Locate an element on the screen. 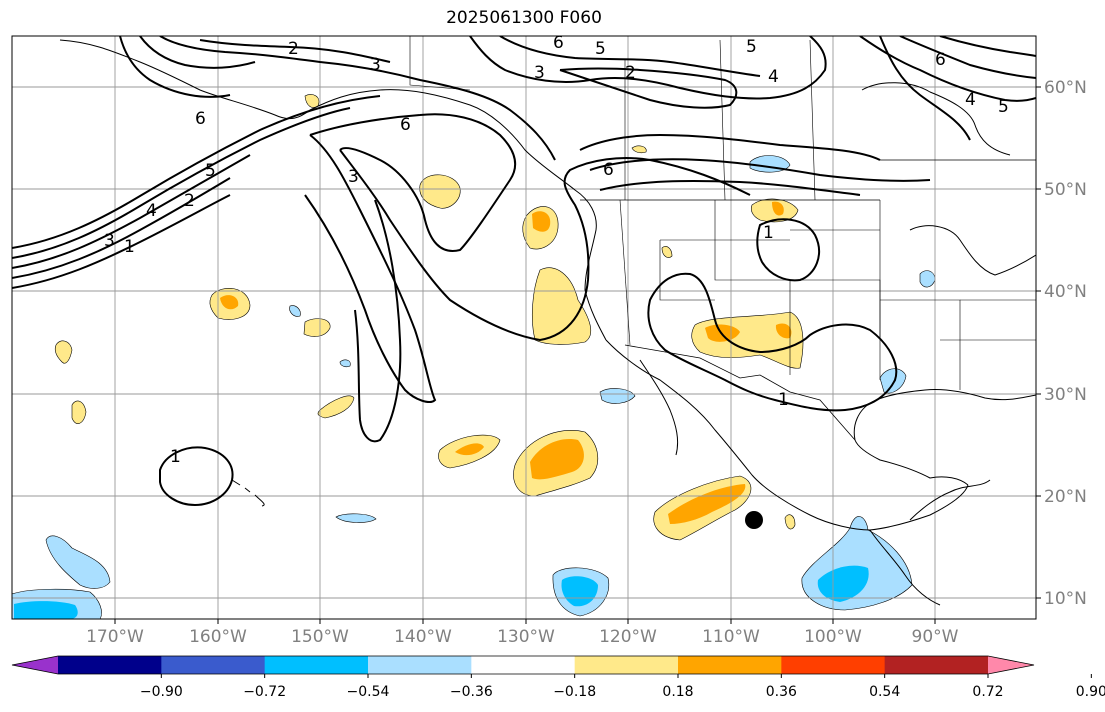 Image resolution: width=1105 pixels, height=712 pixels. colorbar-tick-label: −0.72 is located at coordinates (264, 692).